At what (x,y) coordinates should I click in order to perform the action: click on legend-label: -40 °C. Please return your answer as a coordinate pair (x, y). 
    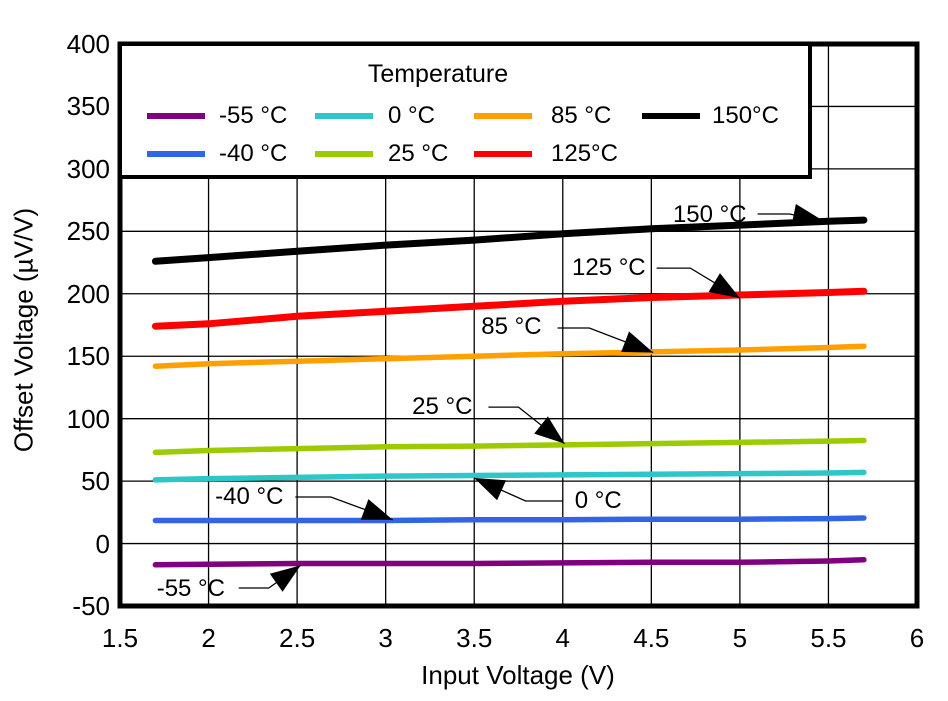
    Looking at the image, I should click on (253, 153).